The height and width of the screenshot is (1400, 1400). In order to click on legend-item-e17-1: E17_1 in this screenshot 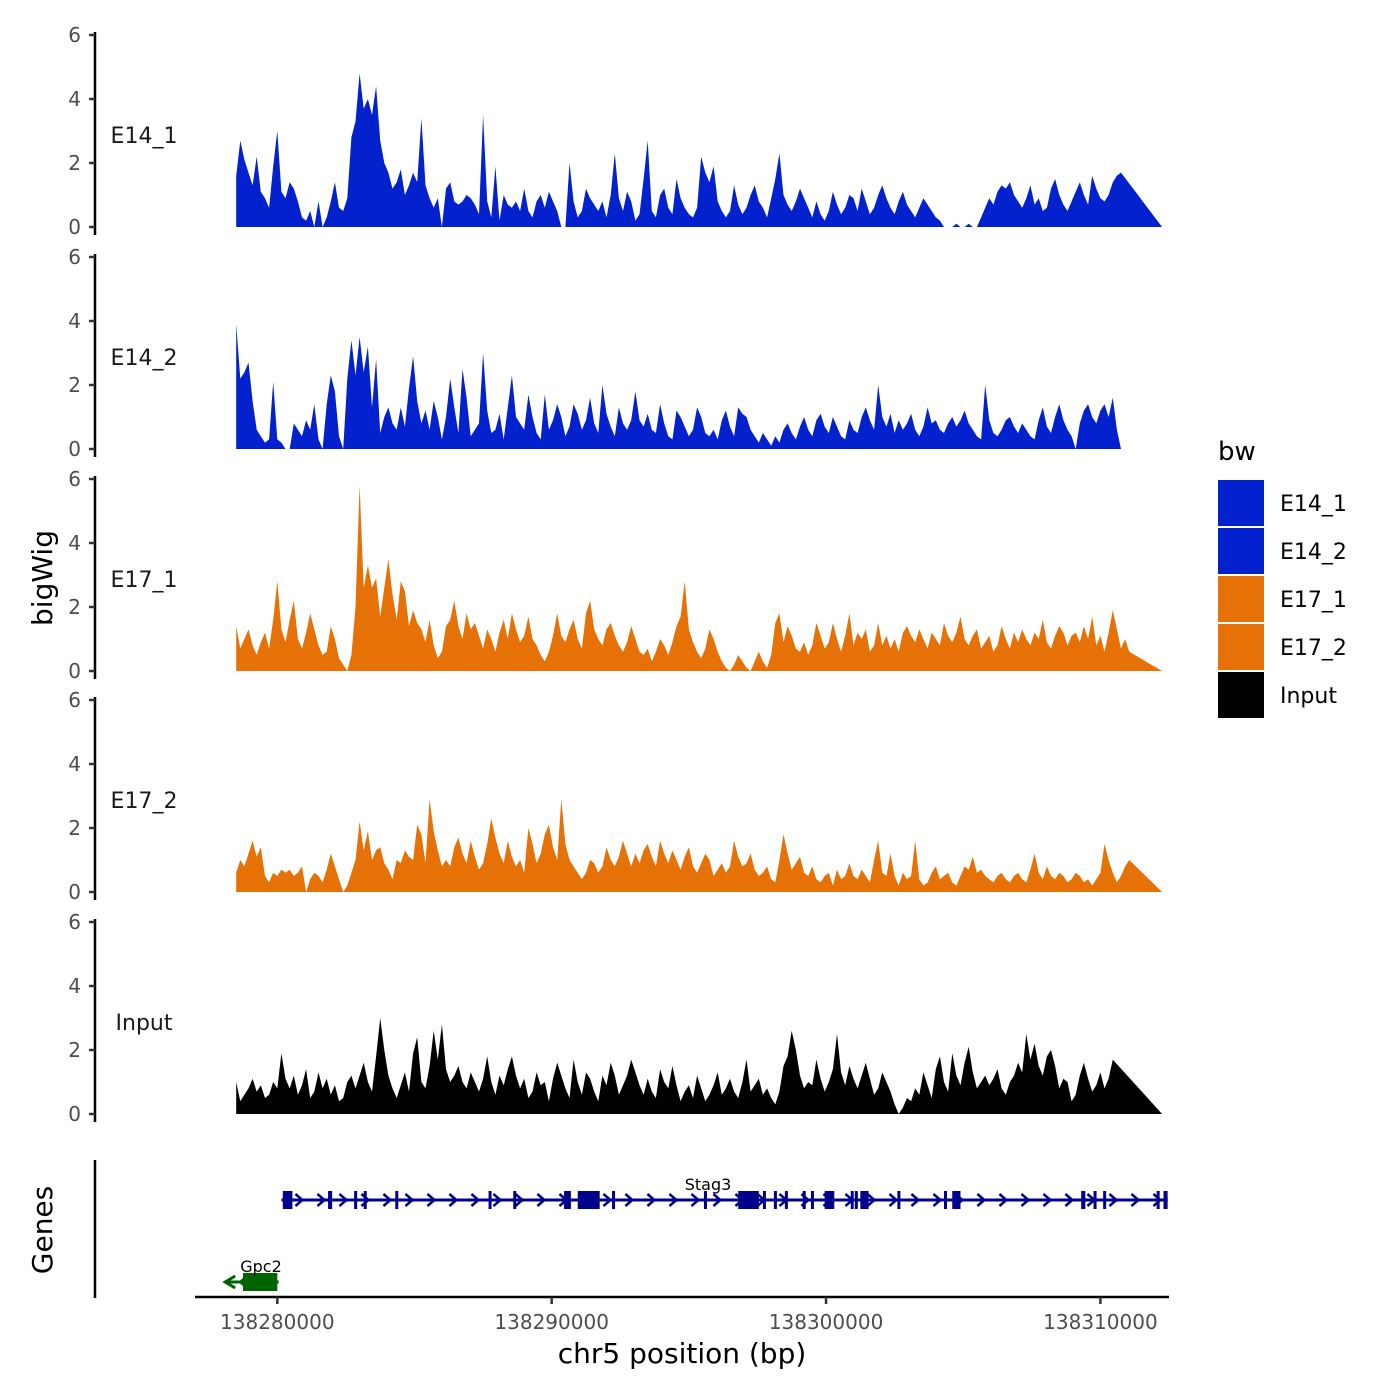, I will do `click(1282, 599)`.